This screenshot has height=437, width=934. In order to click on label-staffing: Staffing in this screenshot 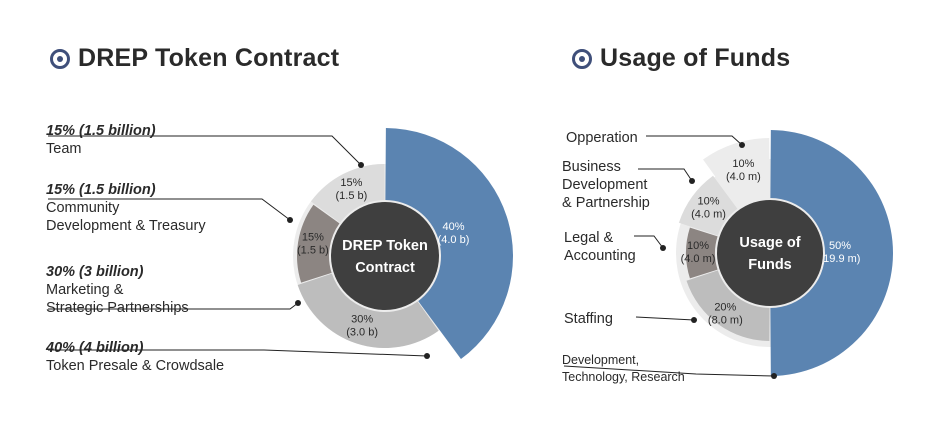, I will do `click(588, 319)`.